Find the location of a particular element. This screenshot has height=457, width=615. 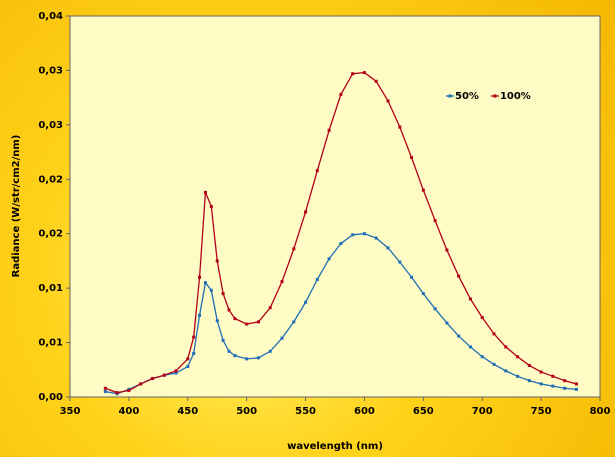

x-tick-label: 400 is located at coordinates (128, 411).